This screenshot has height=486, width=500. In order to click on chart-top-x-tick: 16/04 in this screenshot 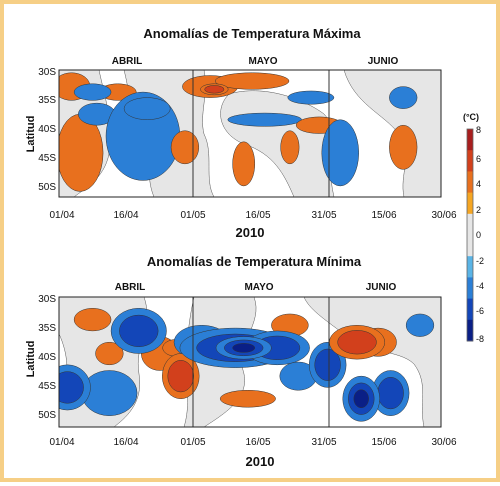, I will do `click(125, 215)`.